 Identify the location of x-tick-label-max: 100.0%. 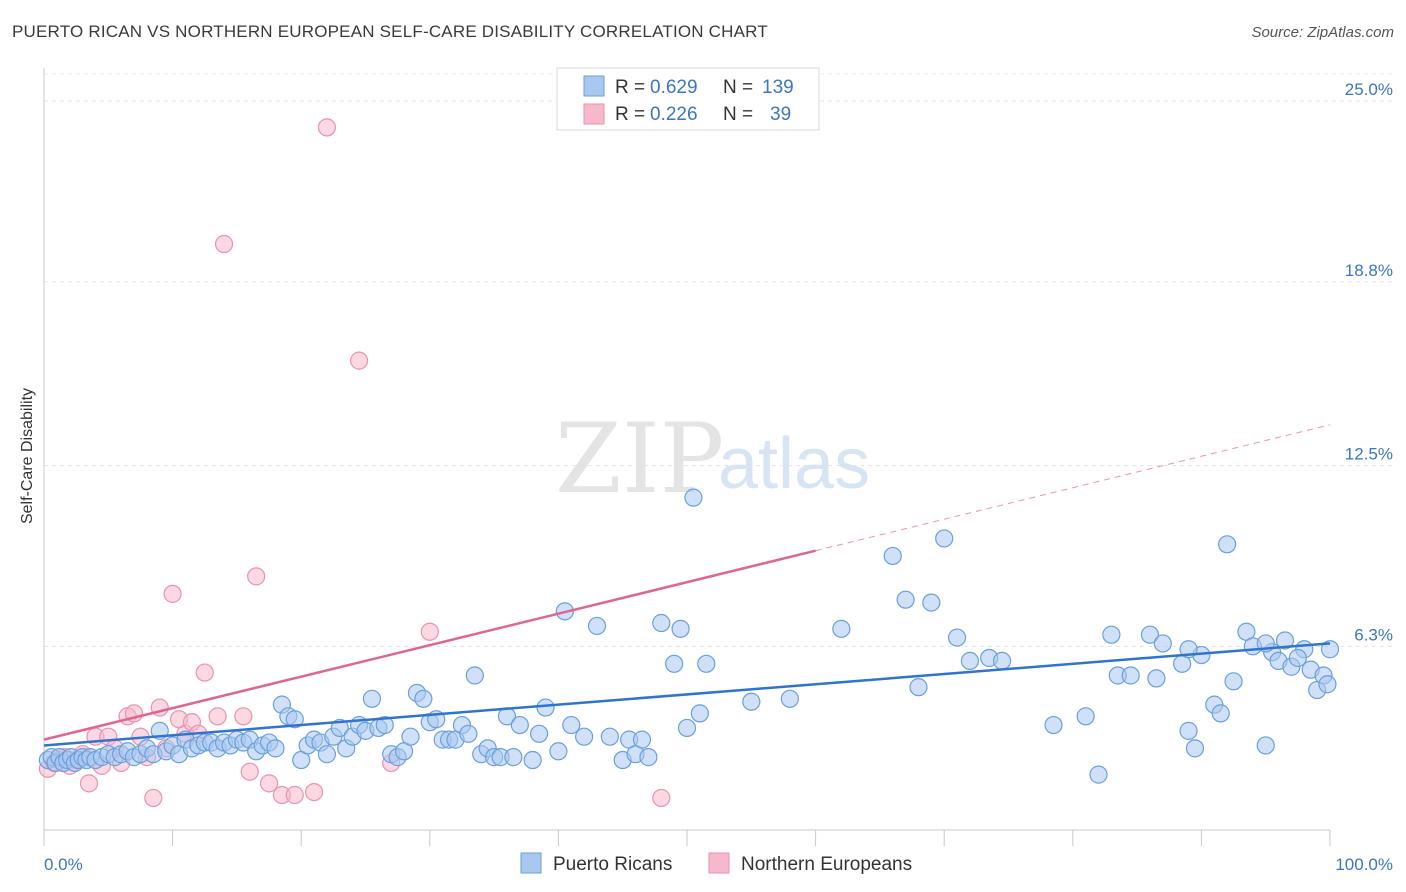
(1364, 864).